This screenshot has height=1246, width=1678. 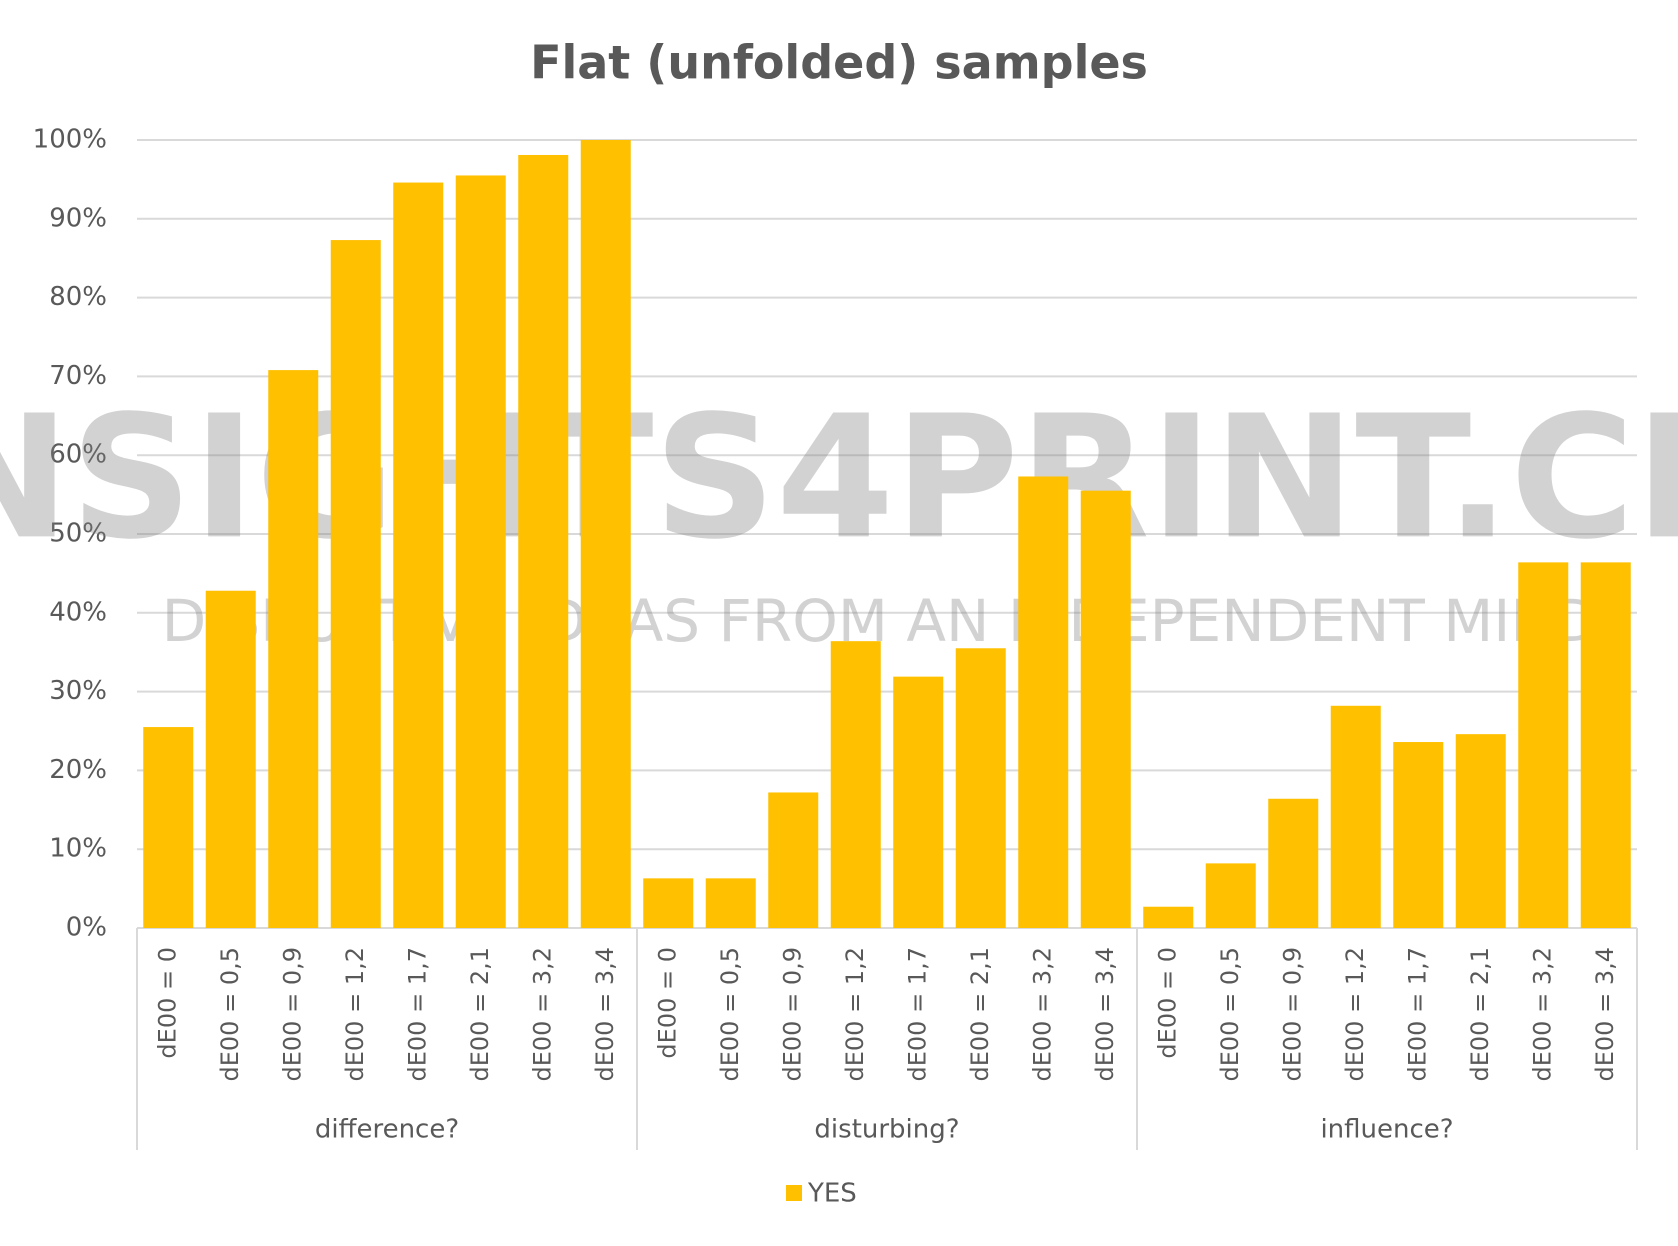 What do you see at coordinates (78, 612) in the screenshot?
I see `y-tick-label: 40%` at bounding box center [78, 612].